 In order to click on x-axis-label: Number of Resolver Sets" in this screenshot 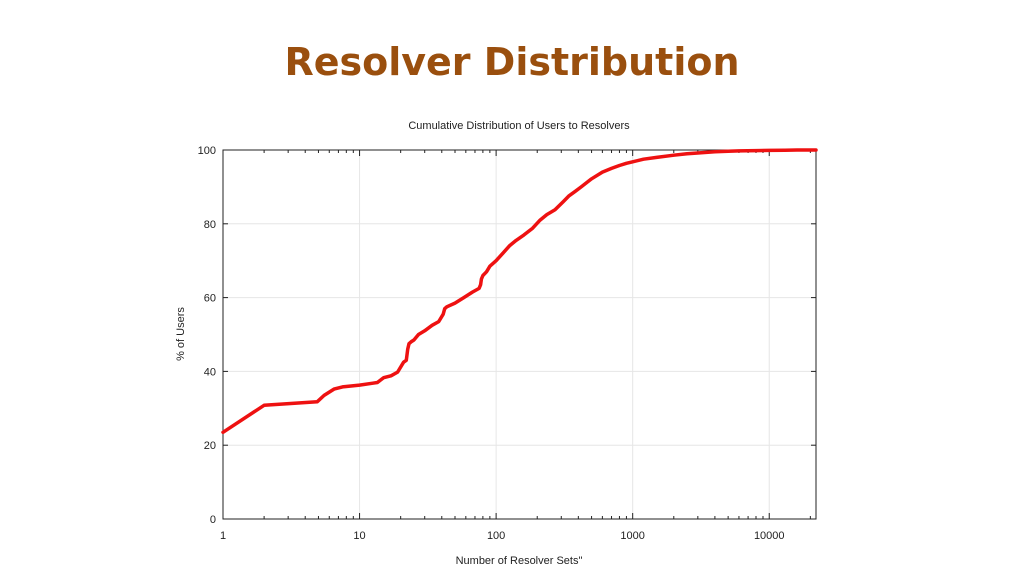, I will do `click(519, 561)`.